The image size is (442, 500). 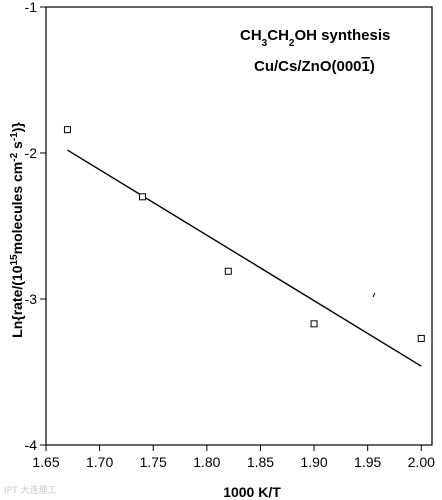 I want to click on y-axis-label: Ln{rate/(1015molecules cm-2 s-1)}, so click(x=17, y=230).